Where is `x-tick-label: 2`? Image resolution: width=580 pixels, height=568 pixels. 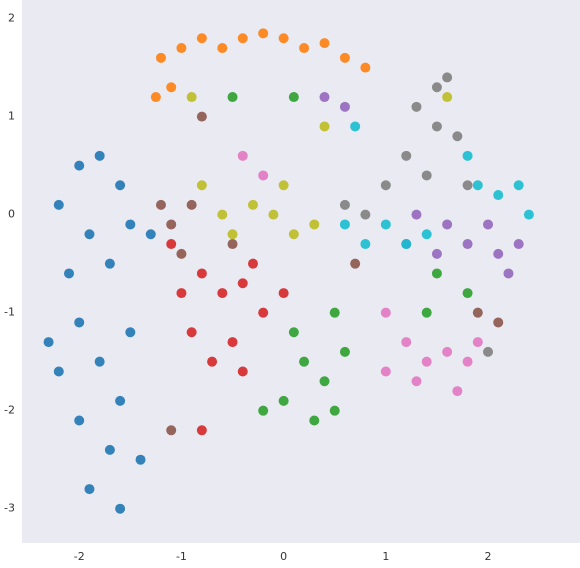
x-tick-label: 2 is located at coordinates (488, 556).